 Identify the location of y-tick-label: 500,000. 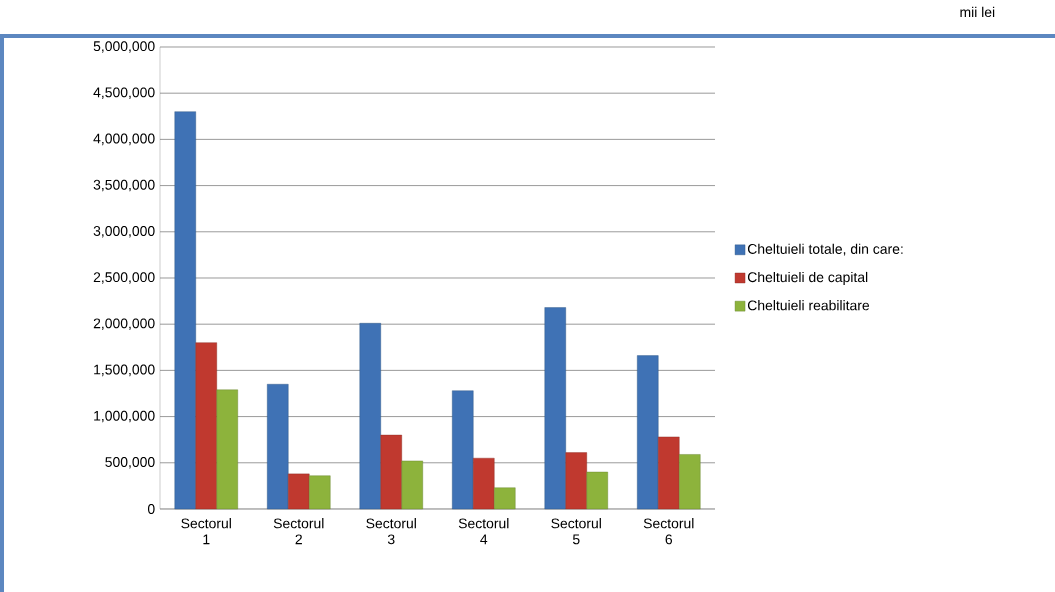
(130, 463).